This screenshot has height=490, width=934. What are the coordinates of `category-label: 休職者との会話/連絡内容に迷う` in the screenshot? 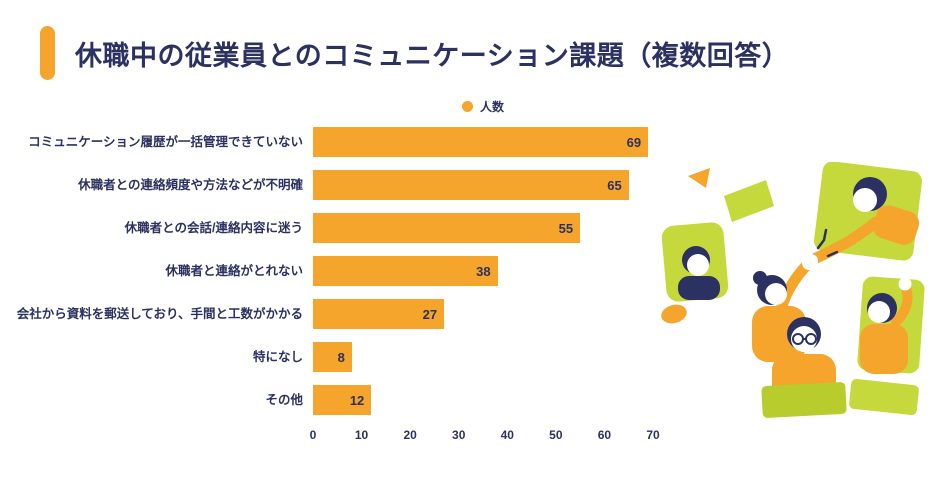 It's located at (213, 227).